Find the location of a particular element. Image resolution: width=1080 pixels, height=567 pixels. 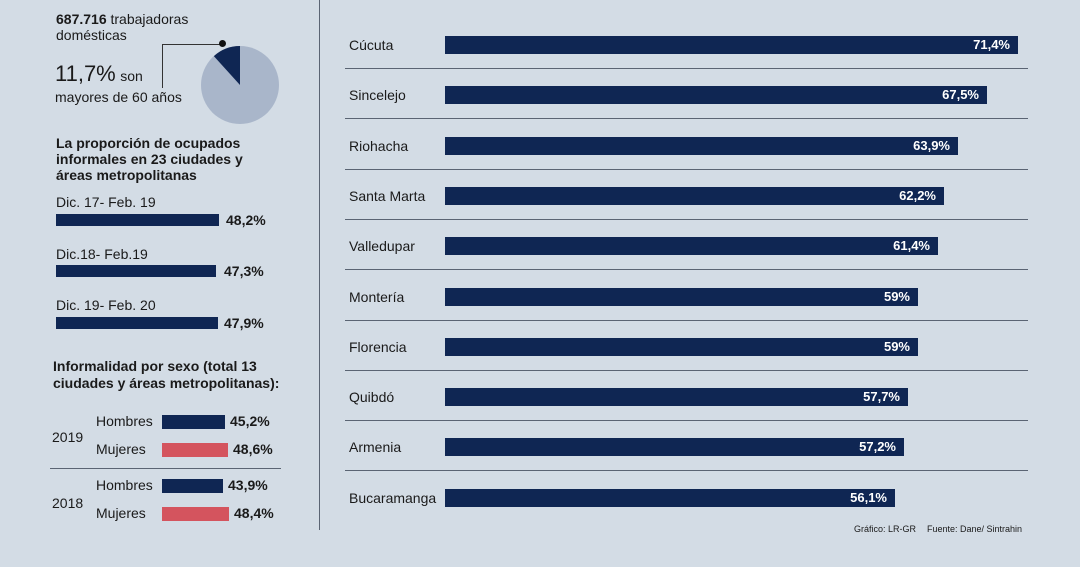

city-bar-value: 67,5% is located at coordinates (960, 95).